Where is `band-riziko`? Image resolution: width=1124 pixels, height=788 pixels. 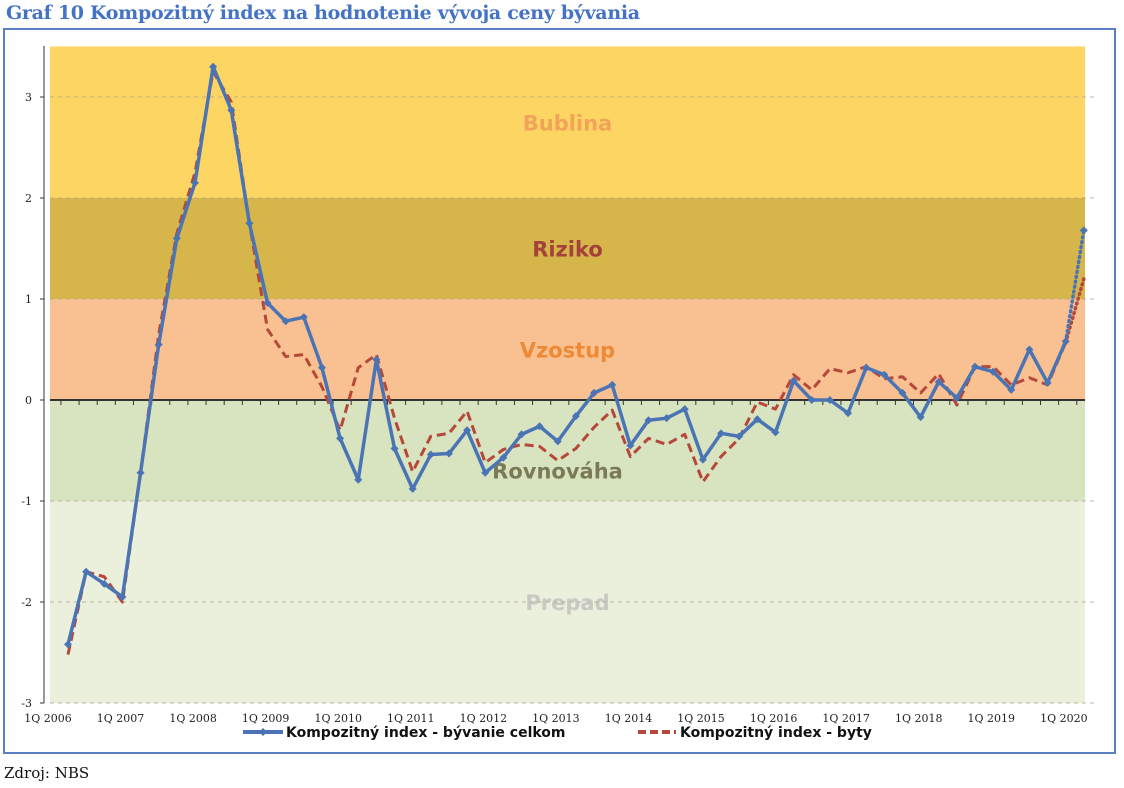 band-riziko is located at coordinates (567, 248).